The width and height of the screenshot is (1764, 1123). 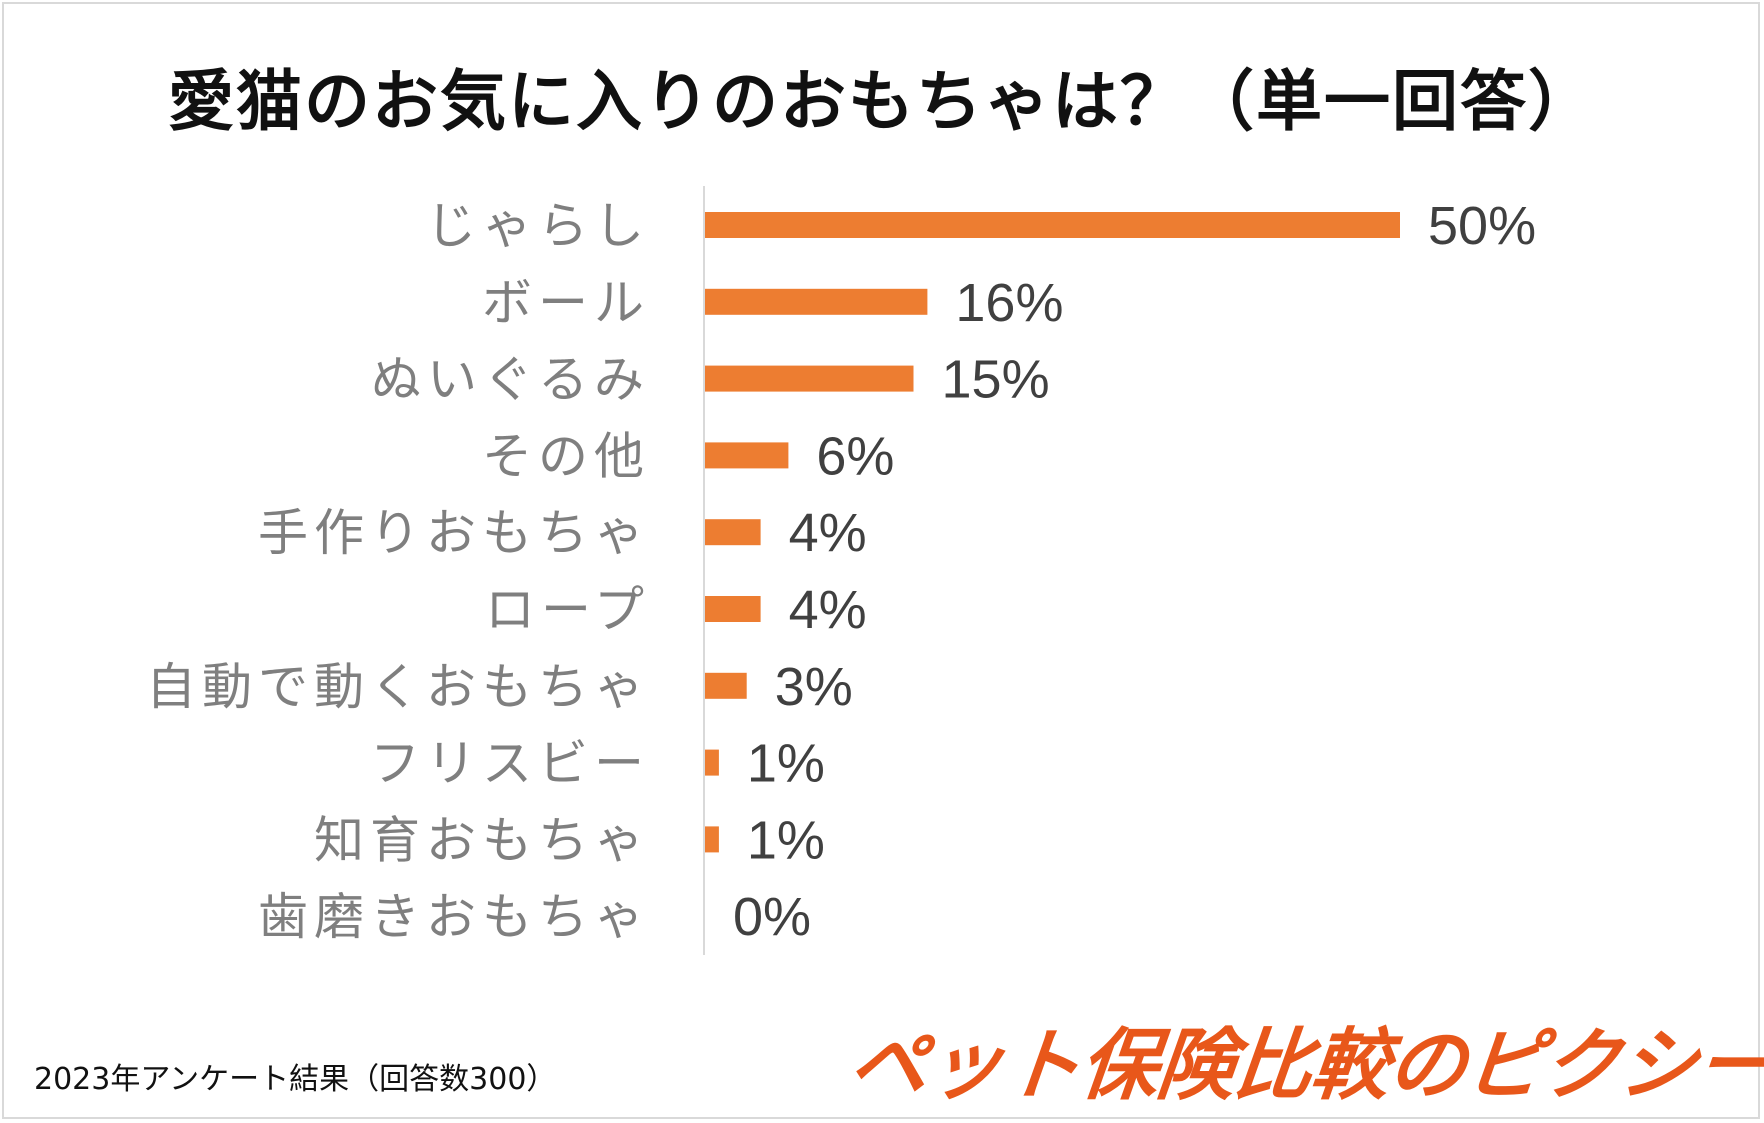 I want to click on category-label: 手作りおもちゃ, so click(x=454, y=533).